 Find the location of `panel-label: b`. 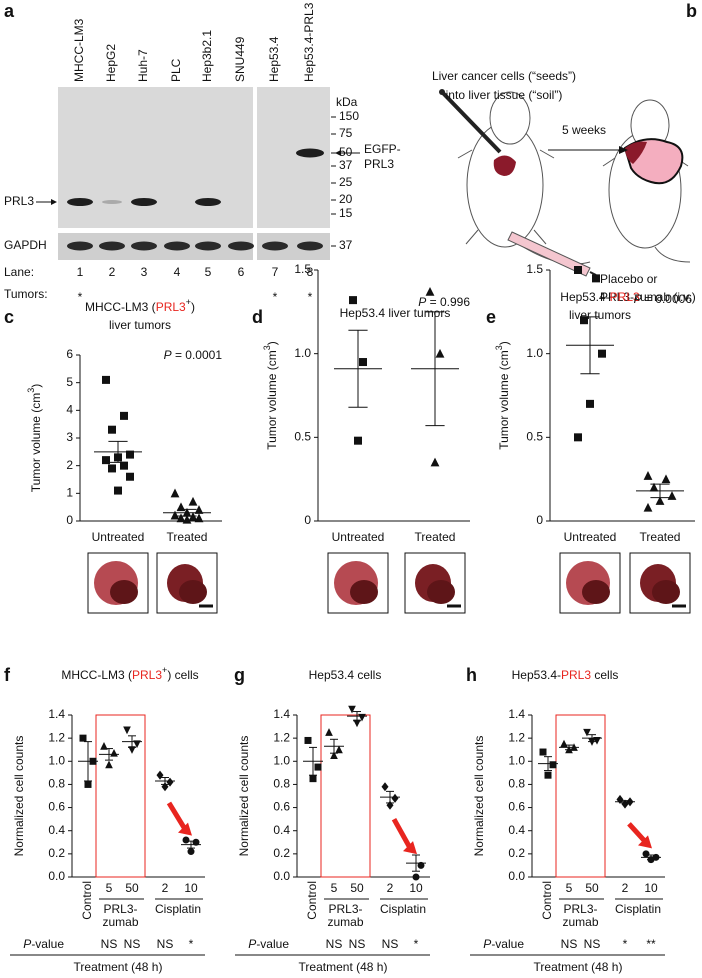

panel-label: b is located at coordinates (691, 11).